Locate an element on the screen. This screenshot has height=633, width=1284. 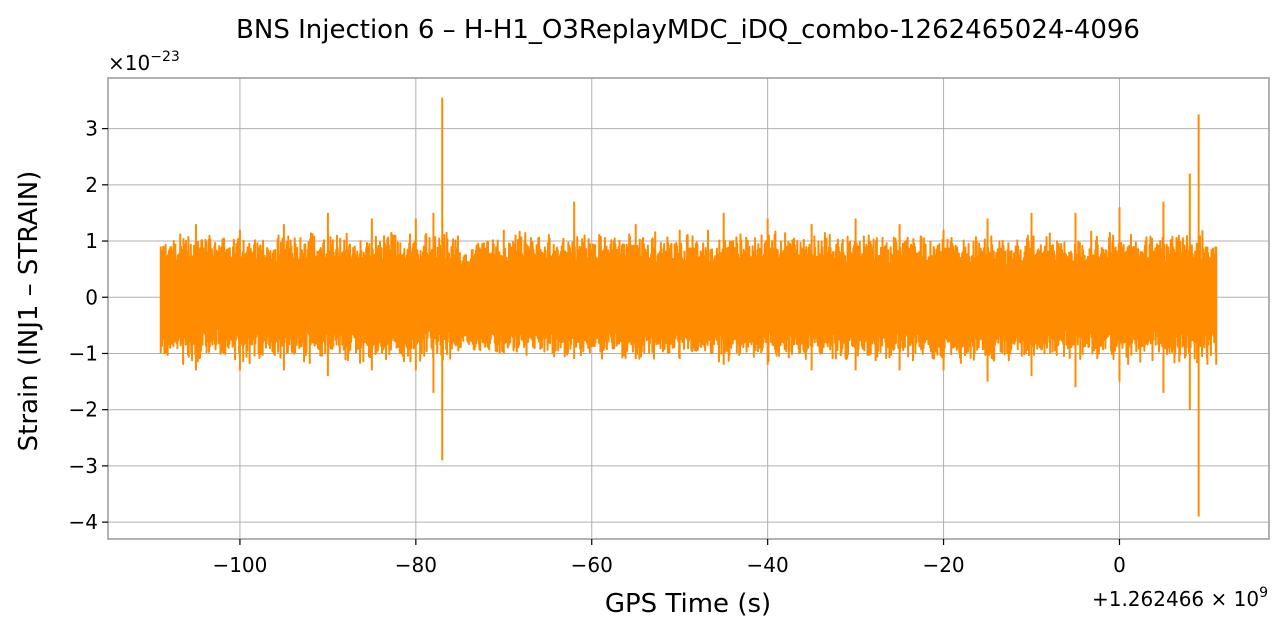
svg-text: ×10⁻²³ is located at coordinates (144, 62).